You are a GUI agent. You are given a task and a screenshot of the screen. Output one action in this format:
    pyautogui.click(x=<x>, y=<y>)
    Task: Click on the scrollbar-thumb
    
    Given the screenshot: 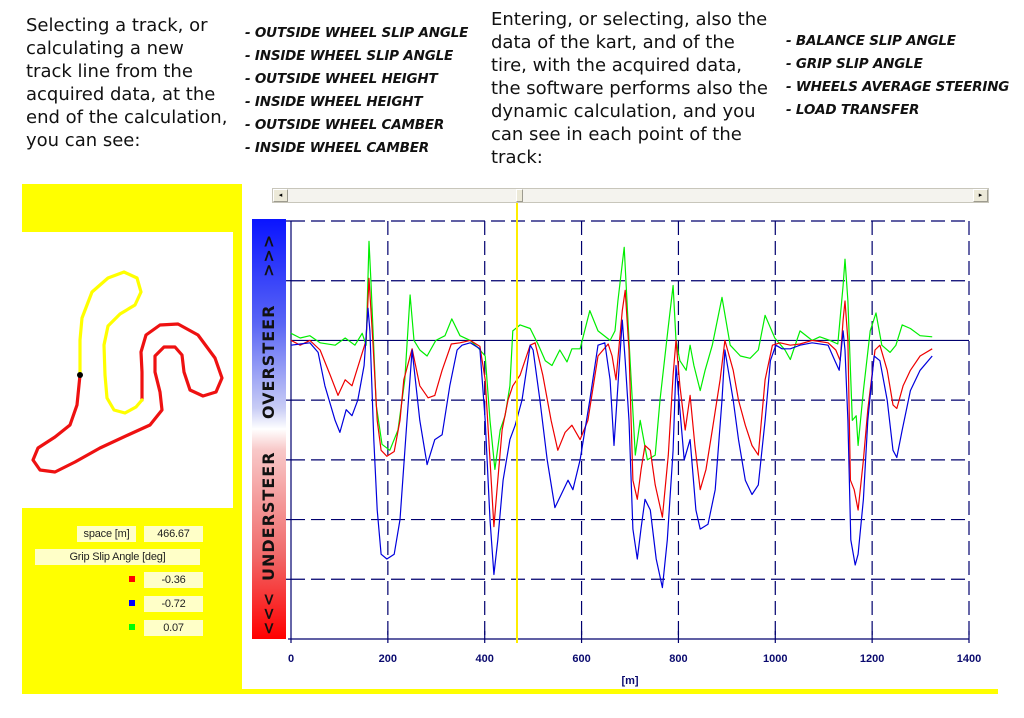 What is the action you would take?
    pyautogui.click(x=519, y=195)
    